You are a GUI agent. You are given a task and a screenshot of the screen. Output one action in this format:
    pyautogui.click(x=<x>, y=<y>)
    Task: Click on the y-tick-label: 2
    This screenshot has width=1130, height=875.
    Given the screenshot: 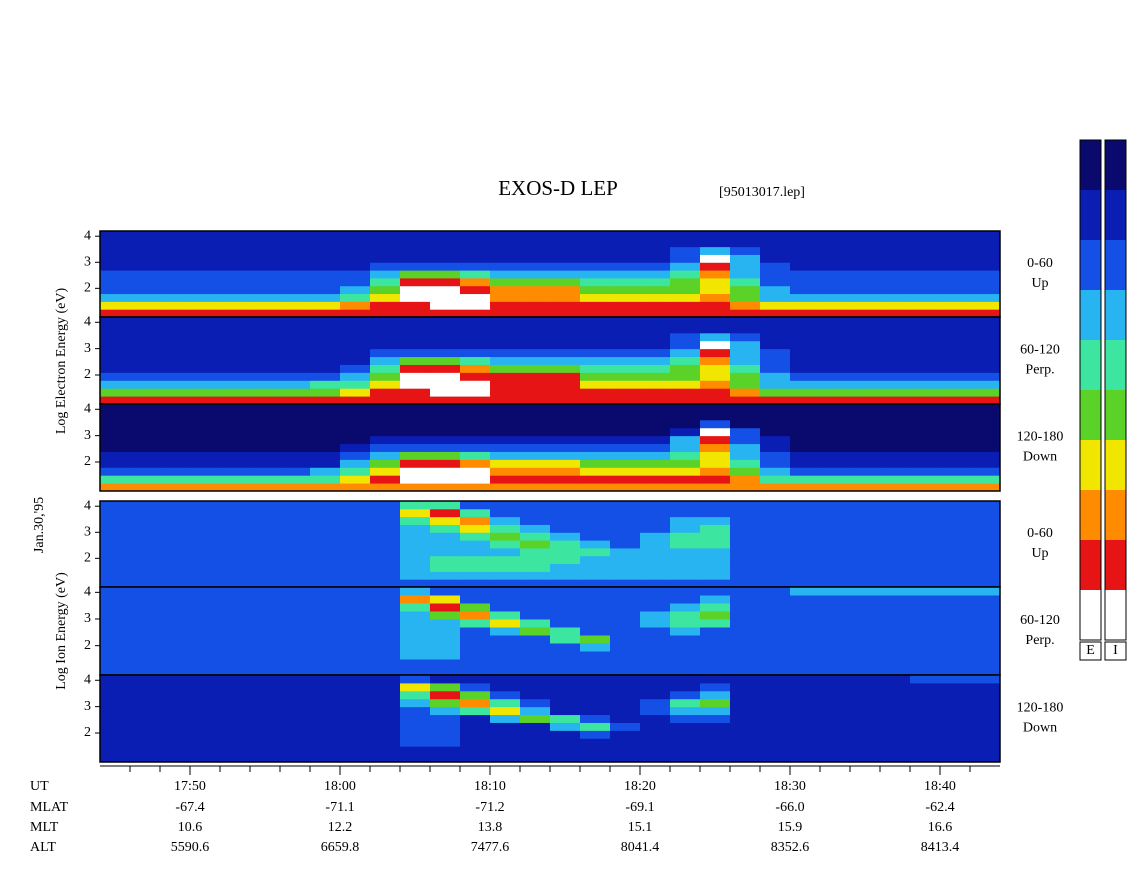 What is the action you would take?
    pyautogui.click(x=87, y=645)
    